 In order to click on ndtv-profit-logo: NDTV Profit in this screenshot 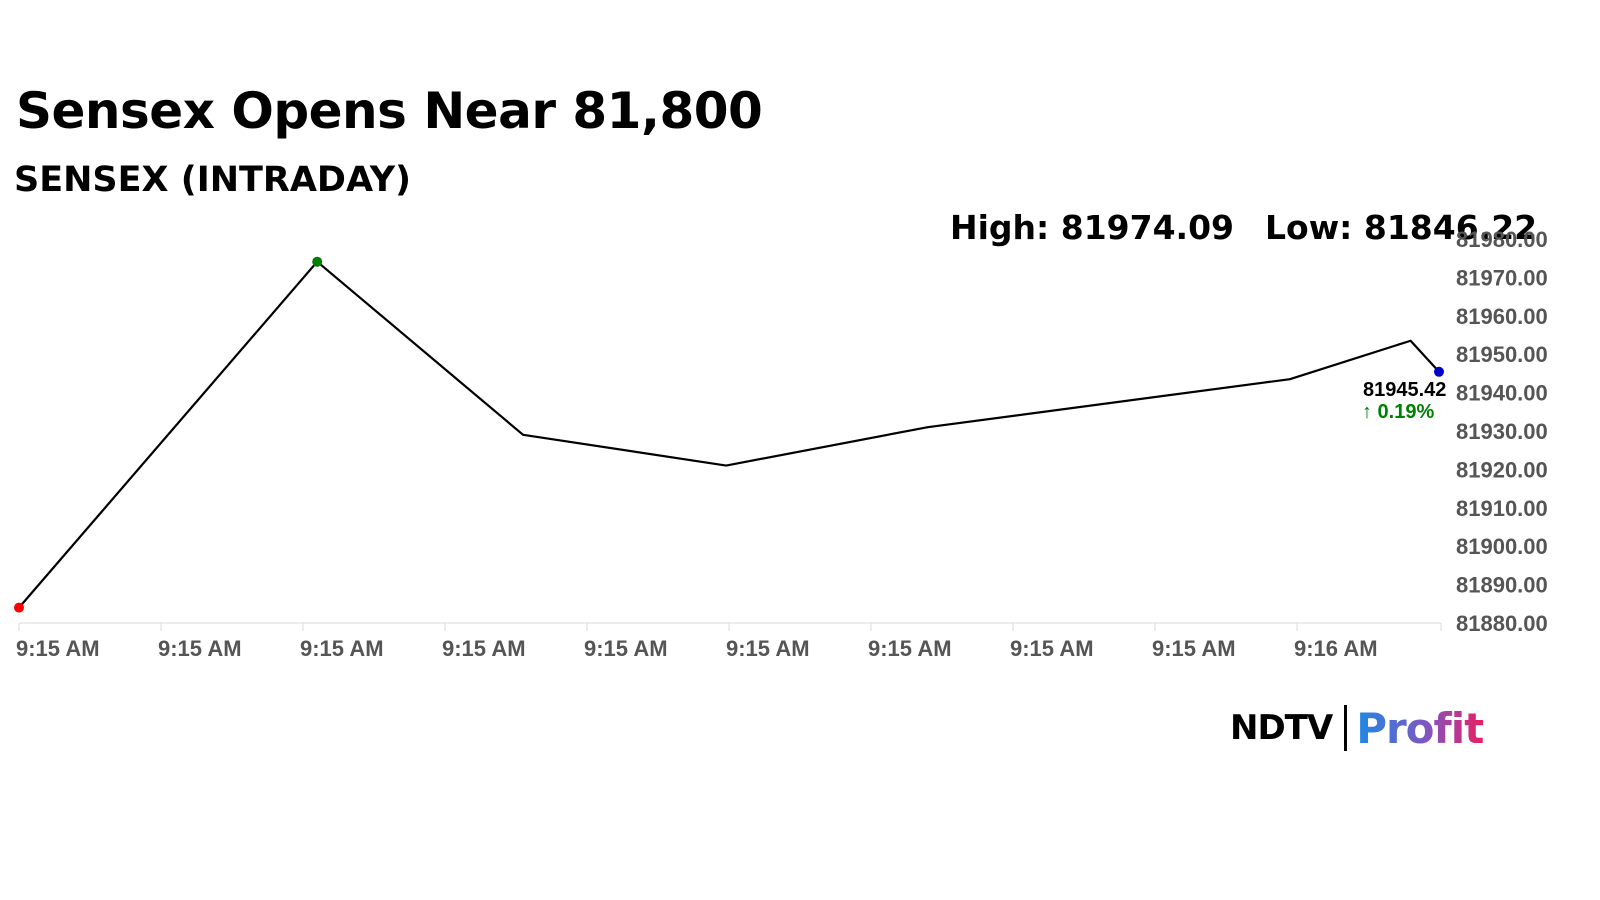, I will do `click(1357, 728)`.